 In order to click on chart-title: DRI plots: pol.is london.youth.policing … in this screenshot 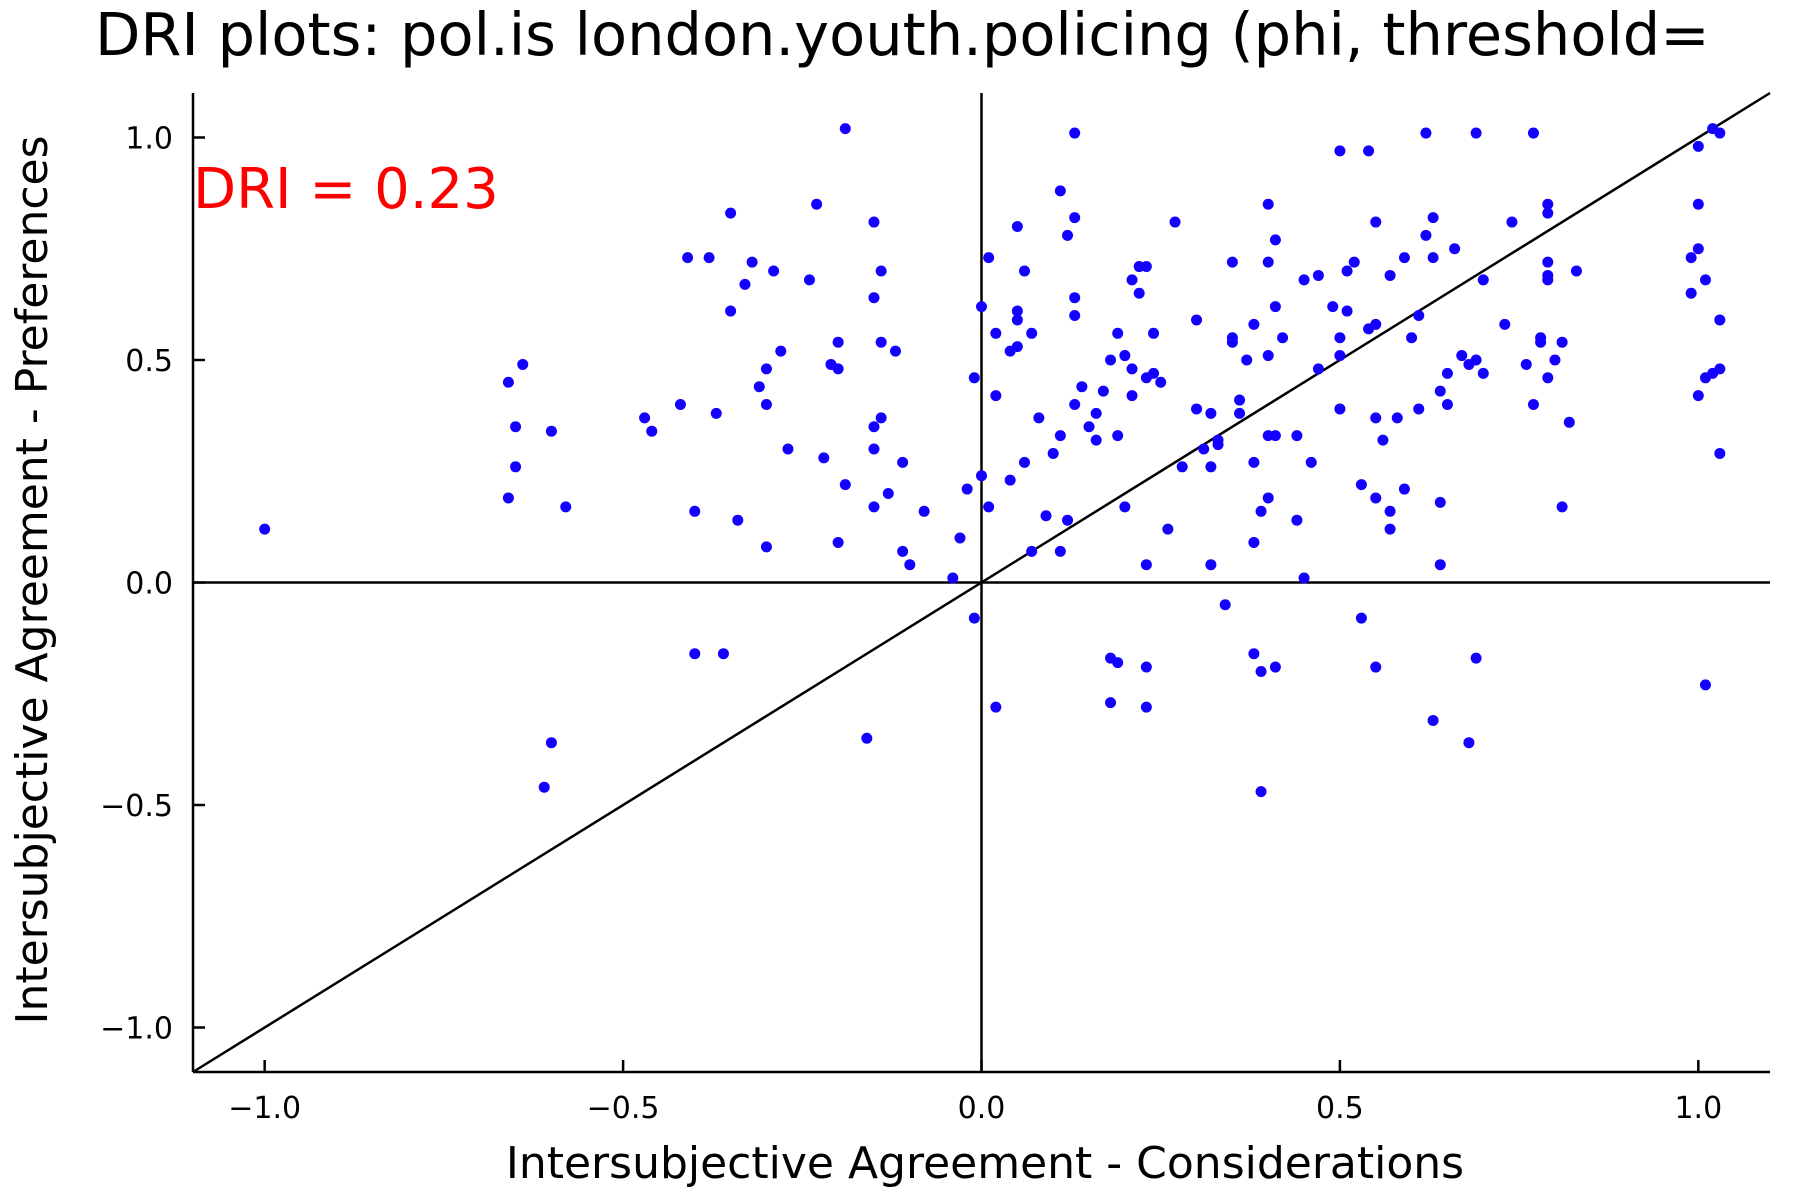, I will do `click(902, 34)`.